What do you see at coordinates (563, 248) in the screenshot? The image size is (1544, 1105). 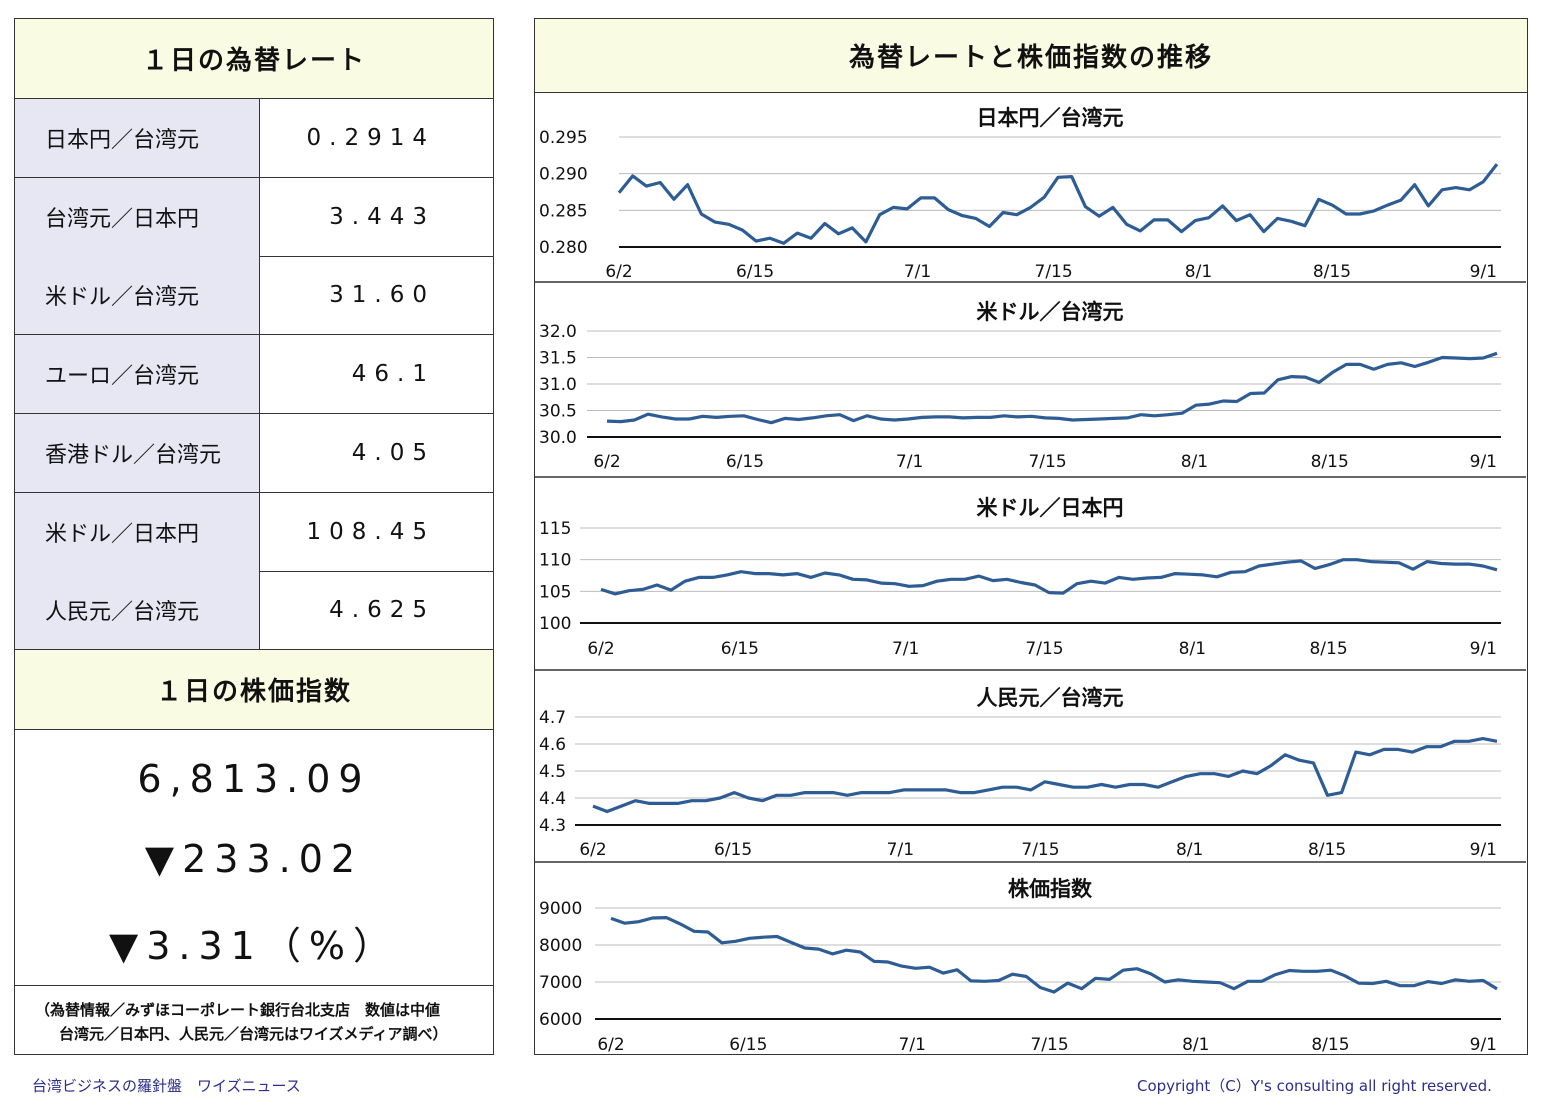 I see `y-tick-label: 0.280` at bounding box center [563, 248].